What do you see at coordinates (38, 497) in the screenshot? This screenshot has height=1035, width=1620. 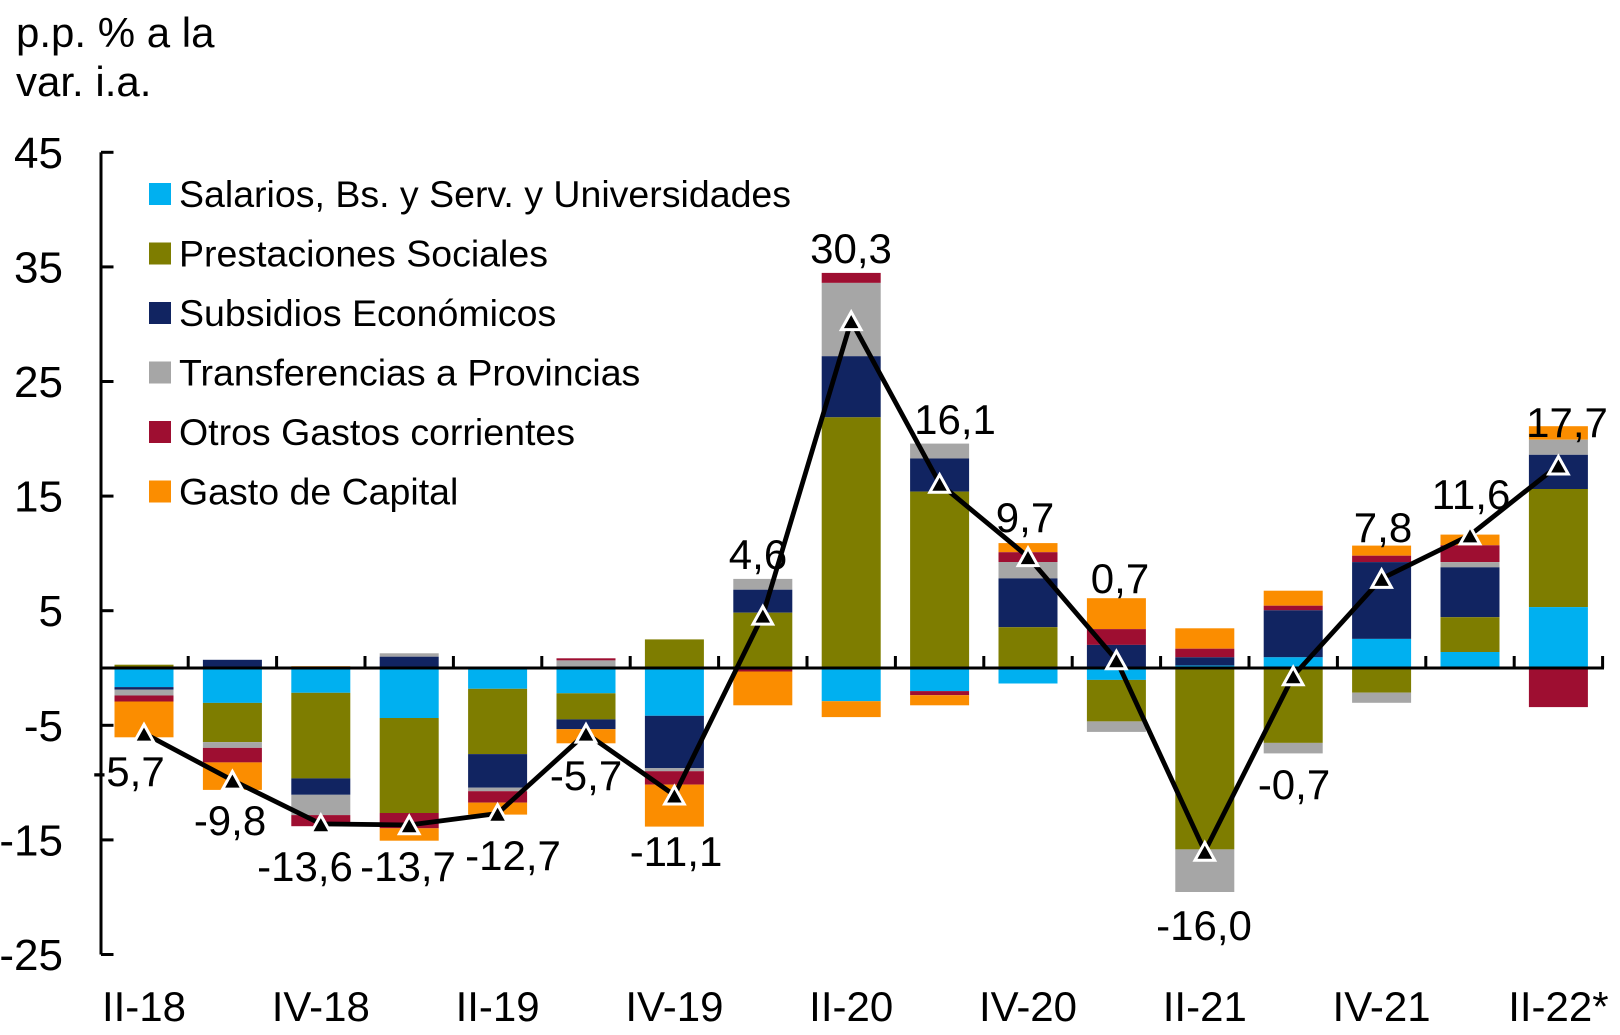 I see `svg-text: 15` at bounding box center [38, 497].